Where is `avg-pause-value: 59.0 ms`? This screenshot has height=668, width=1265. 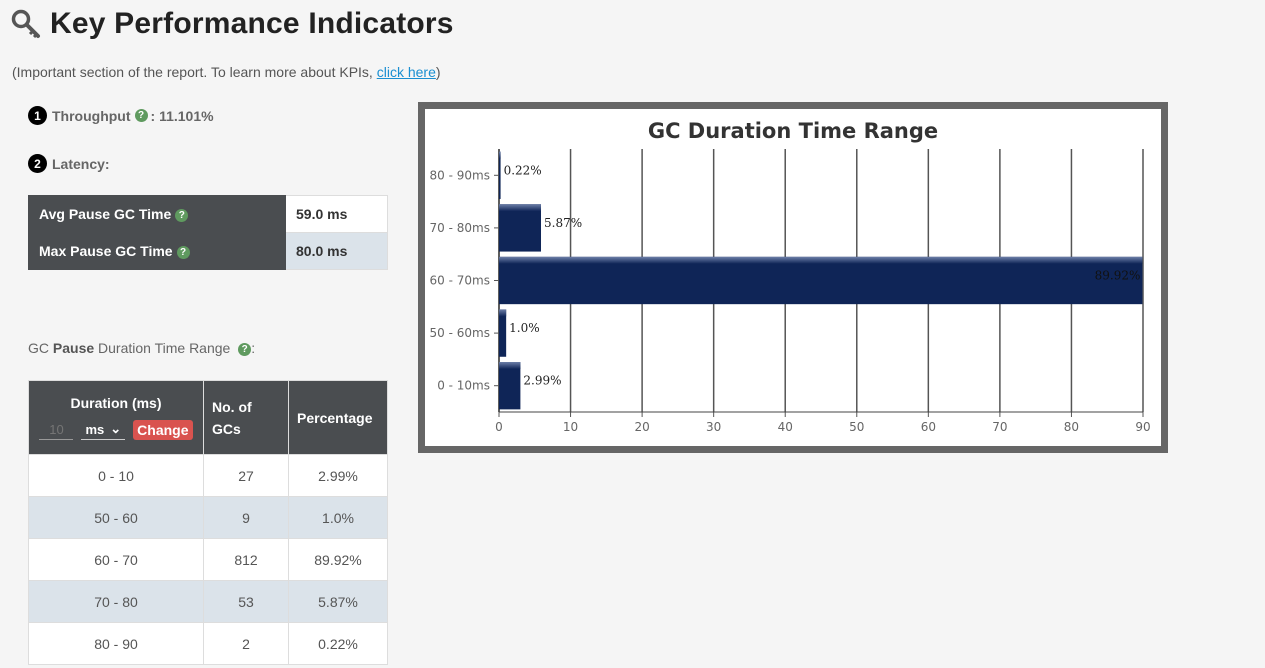 avg-pause-value: 59.0 ms is located at coordinates (336, 214).